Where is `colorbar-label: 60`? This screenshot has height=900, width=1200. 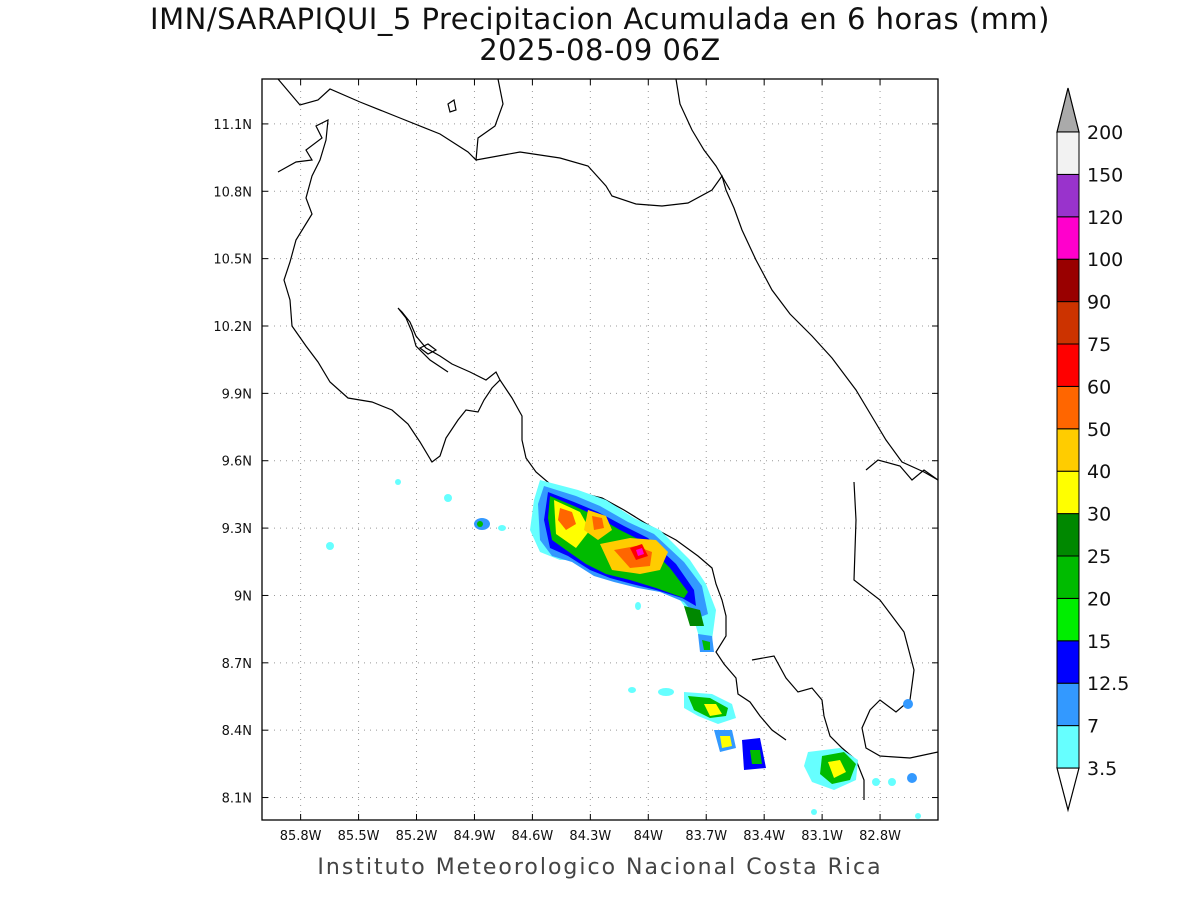 colorbar-label: 60 is located at coordinates (1099, 387).